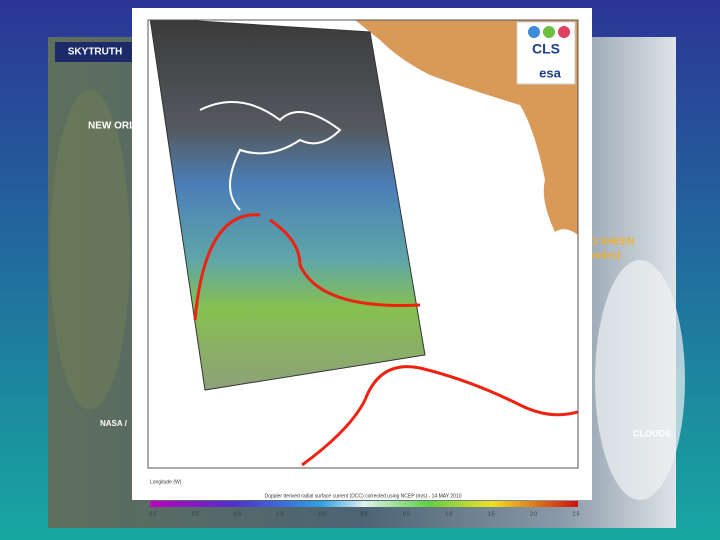 This screenshot has width=720, height=540. What do you see at coordinates (546, 49) in the screenshot?
I see `logo-text: CLS` at bounding box center [546, 49].